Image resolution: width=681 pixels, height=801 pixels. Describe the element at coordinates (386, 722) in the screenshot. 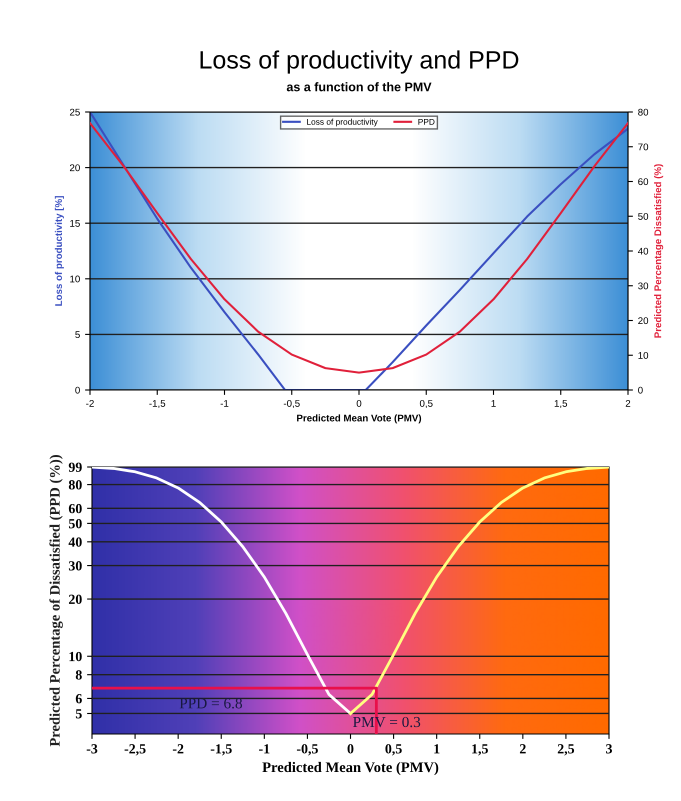

I see `annotation: PMV = 0.3` at that location.